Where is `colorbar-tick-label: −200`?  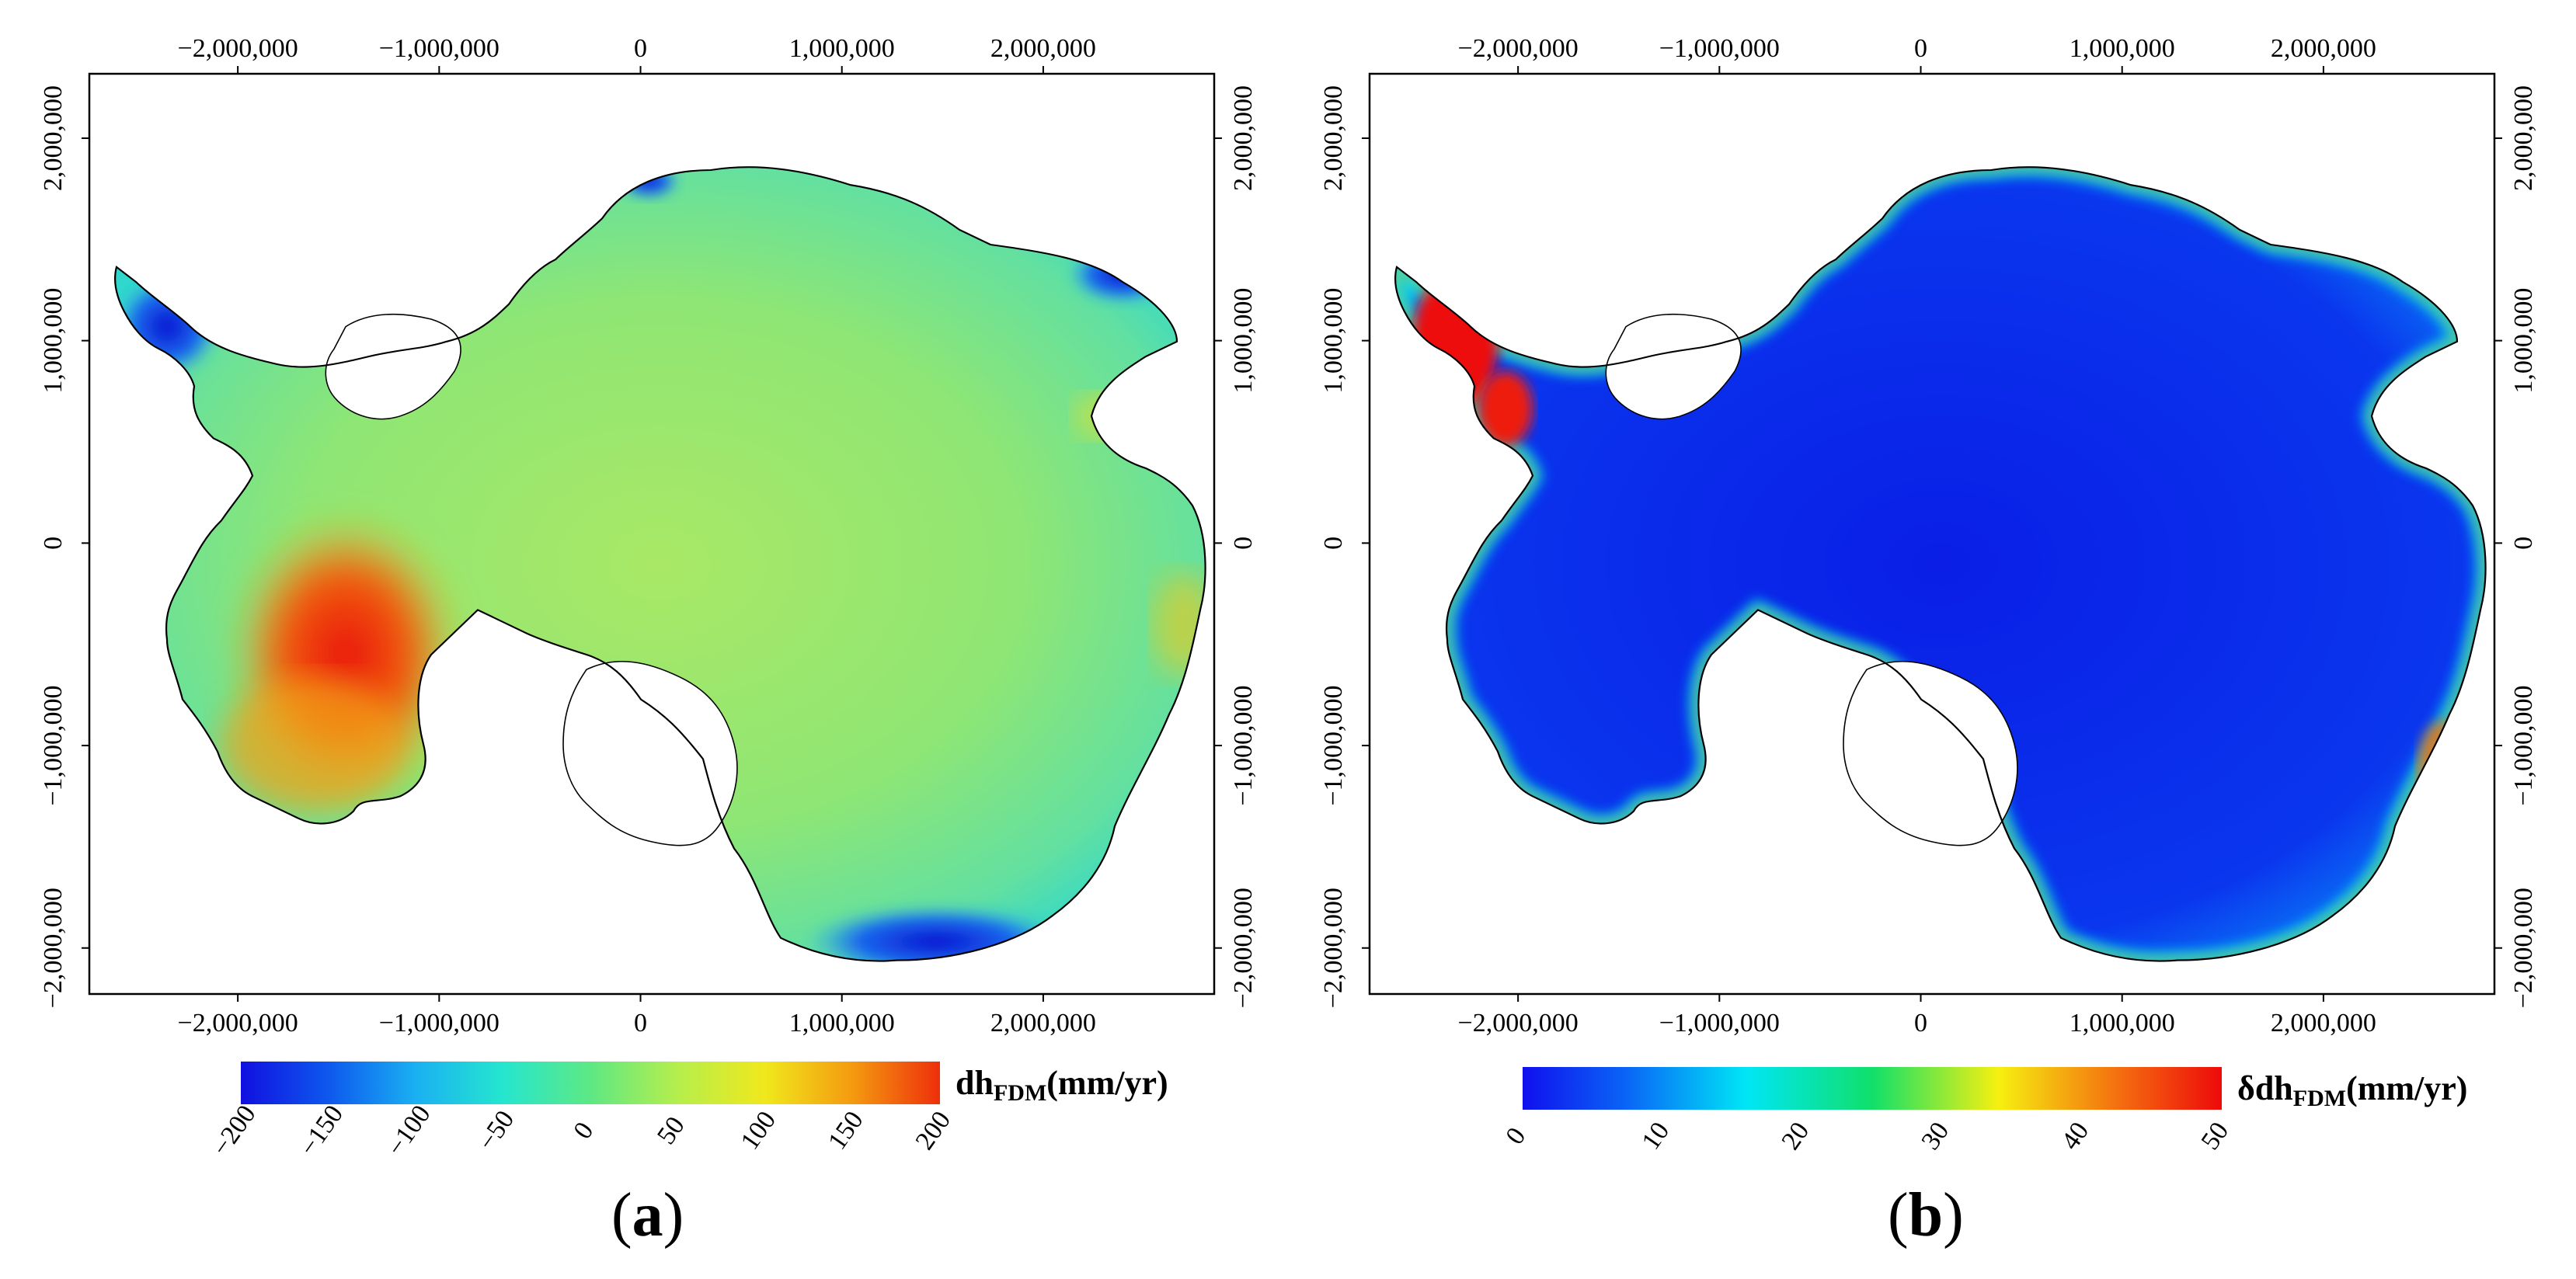 colorbar-tick-label: −200 is located at coordinates (234, 1131).